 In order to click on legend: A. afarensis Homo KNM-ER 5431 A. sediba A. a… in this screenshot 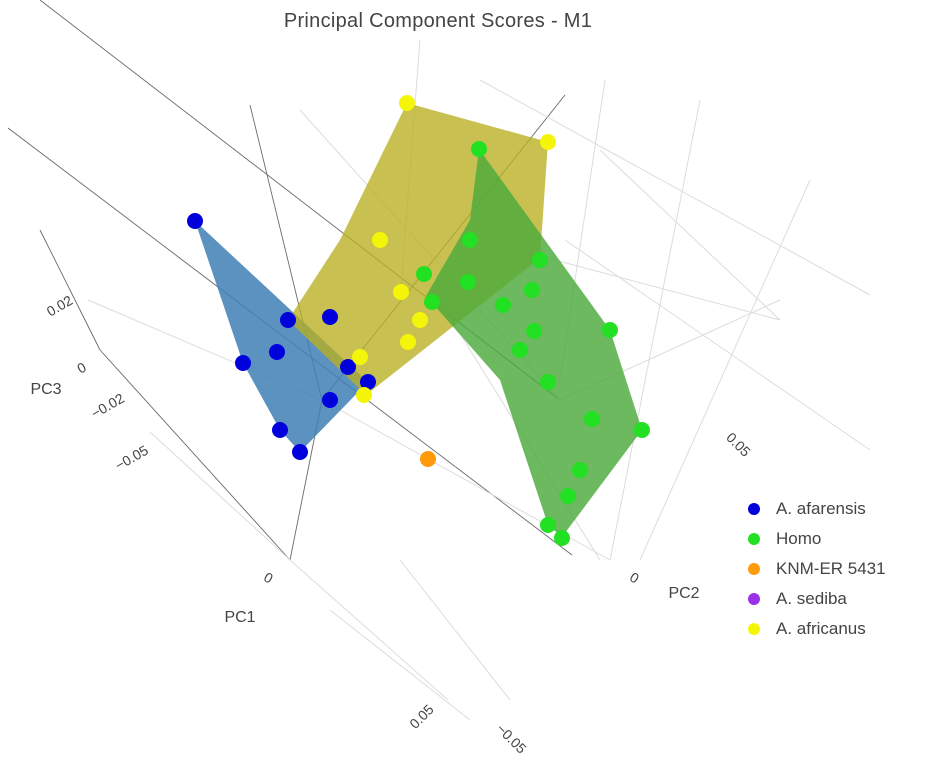, I will do `click(817, 569)`.